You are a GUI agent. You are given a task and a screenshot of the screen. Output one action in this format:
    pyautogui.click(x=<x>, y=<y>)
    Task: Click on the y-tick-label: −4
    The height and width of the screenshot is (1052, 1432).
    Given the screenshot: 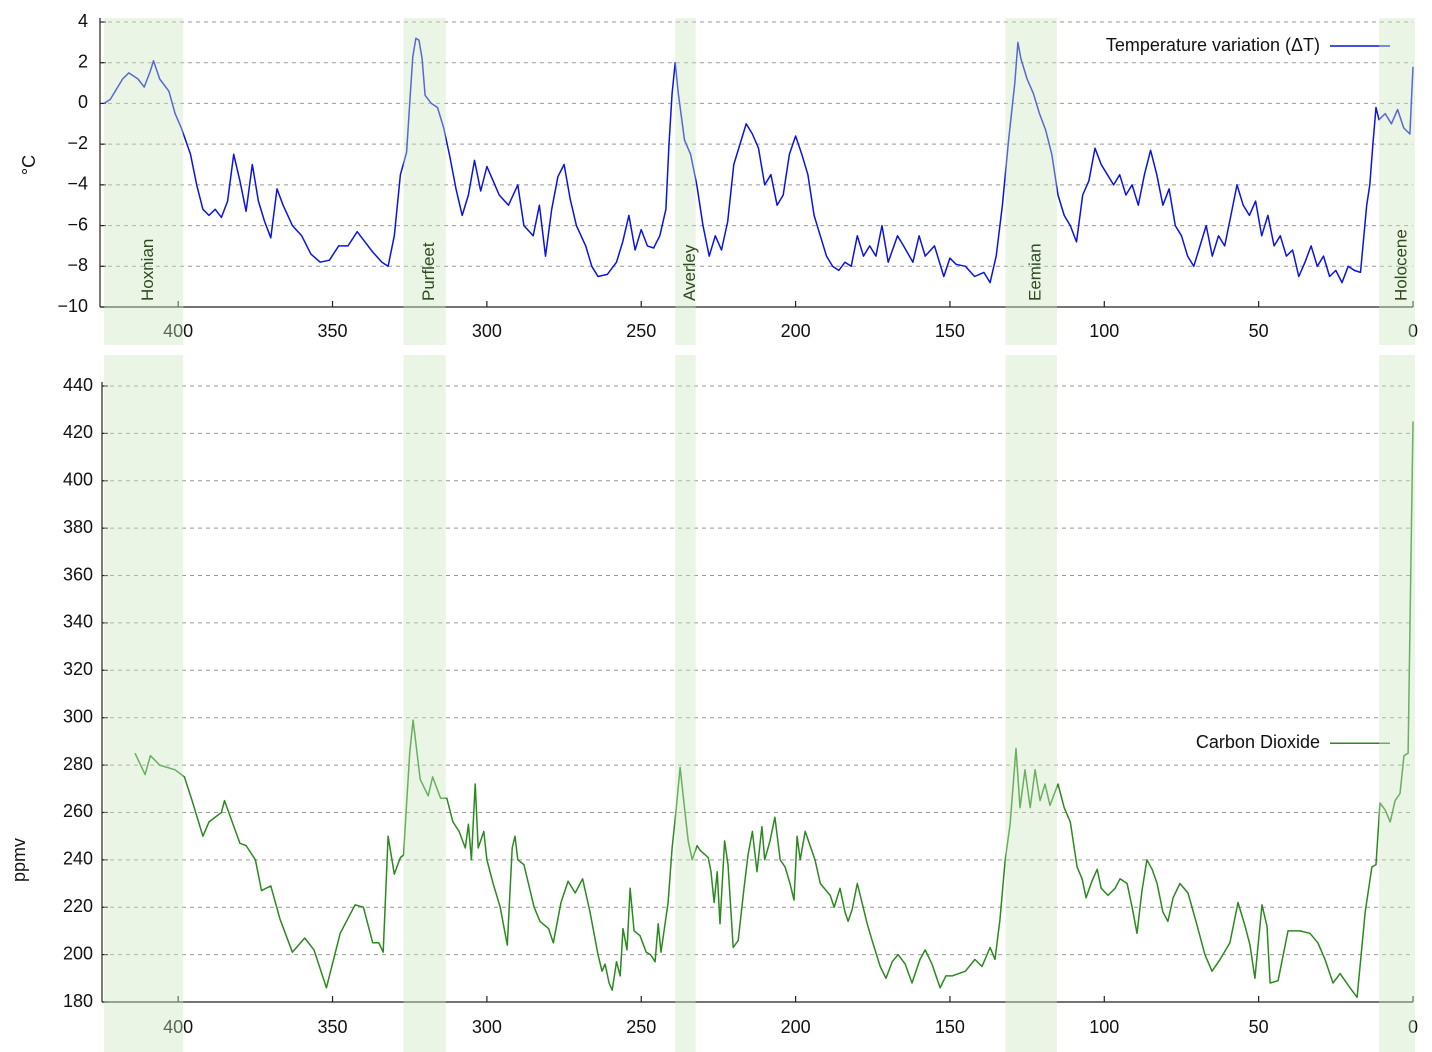 What is the action you would take?
    pyautogui.click(x=77, y=184)
    